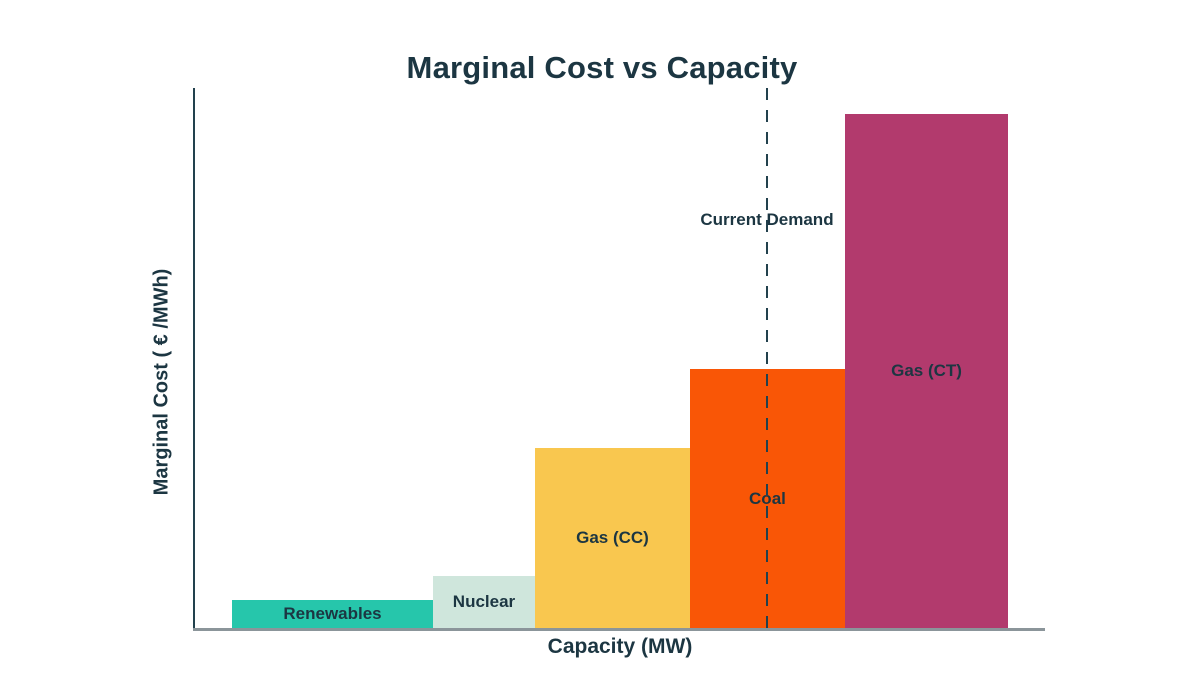 This screenshot has width=1200, height=680. Describe the element at coordinates (766, 358) in the screenshot. I see `current-demand-dashed-line` at that location.